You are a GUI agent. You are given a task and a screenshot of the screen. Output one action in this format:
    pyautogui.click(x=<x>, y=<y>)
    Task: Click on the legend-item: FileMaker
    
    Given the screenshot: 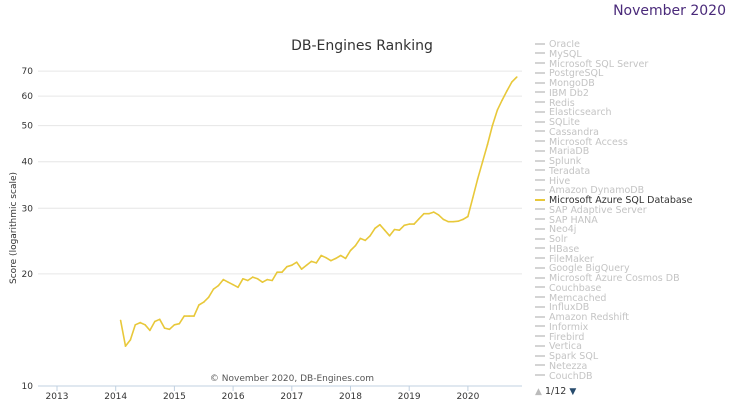 What is the action you would take?
    pyautogui.click(x=632, y=259)
    